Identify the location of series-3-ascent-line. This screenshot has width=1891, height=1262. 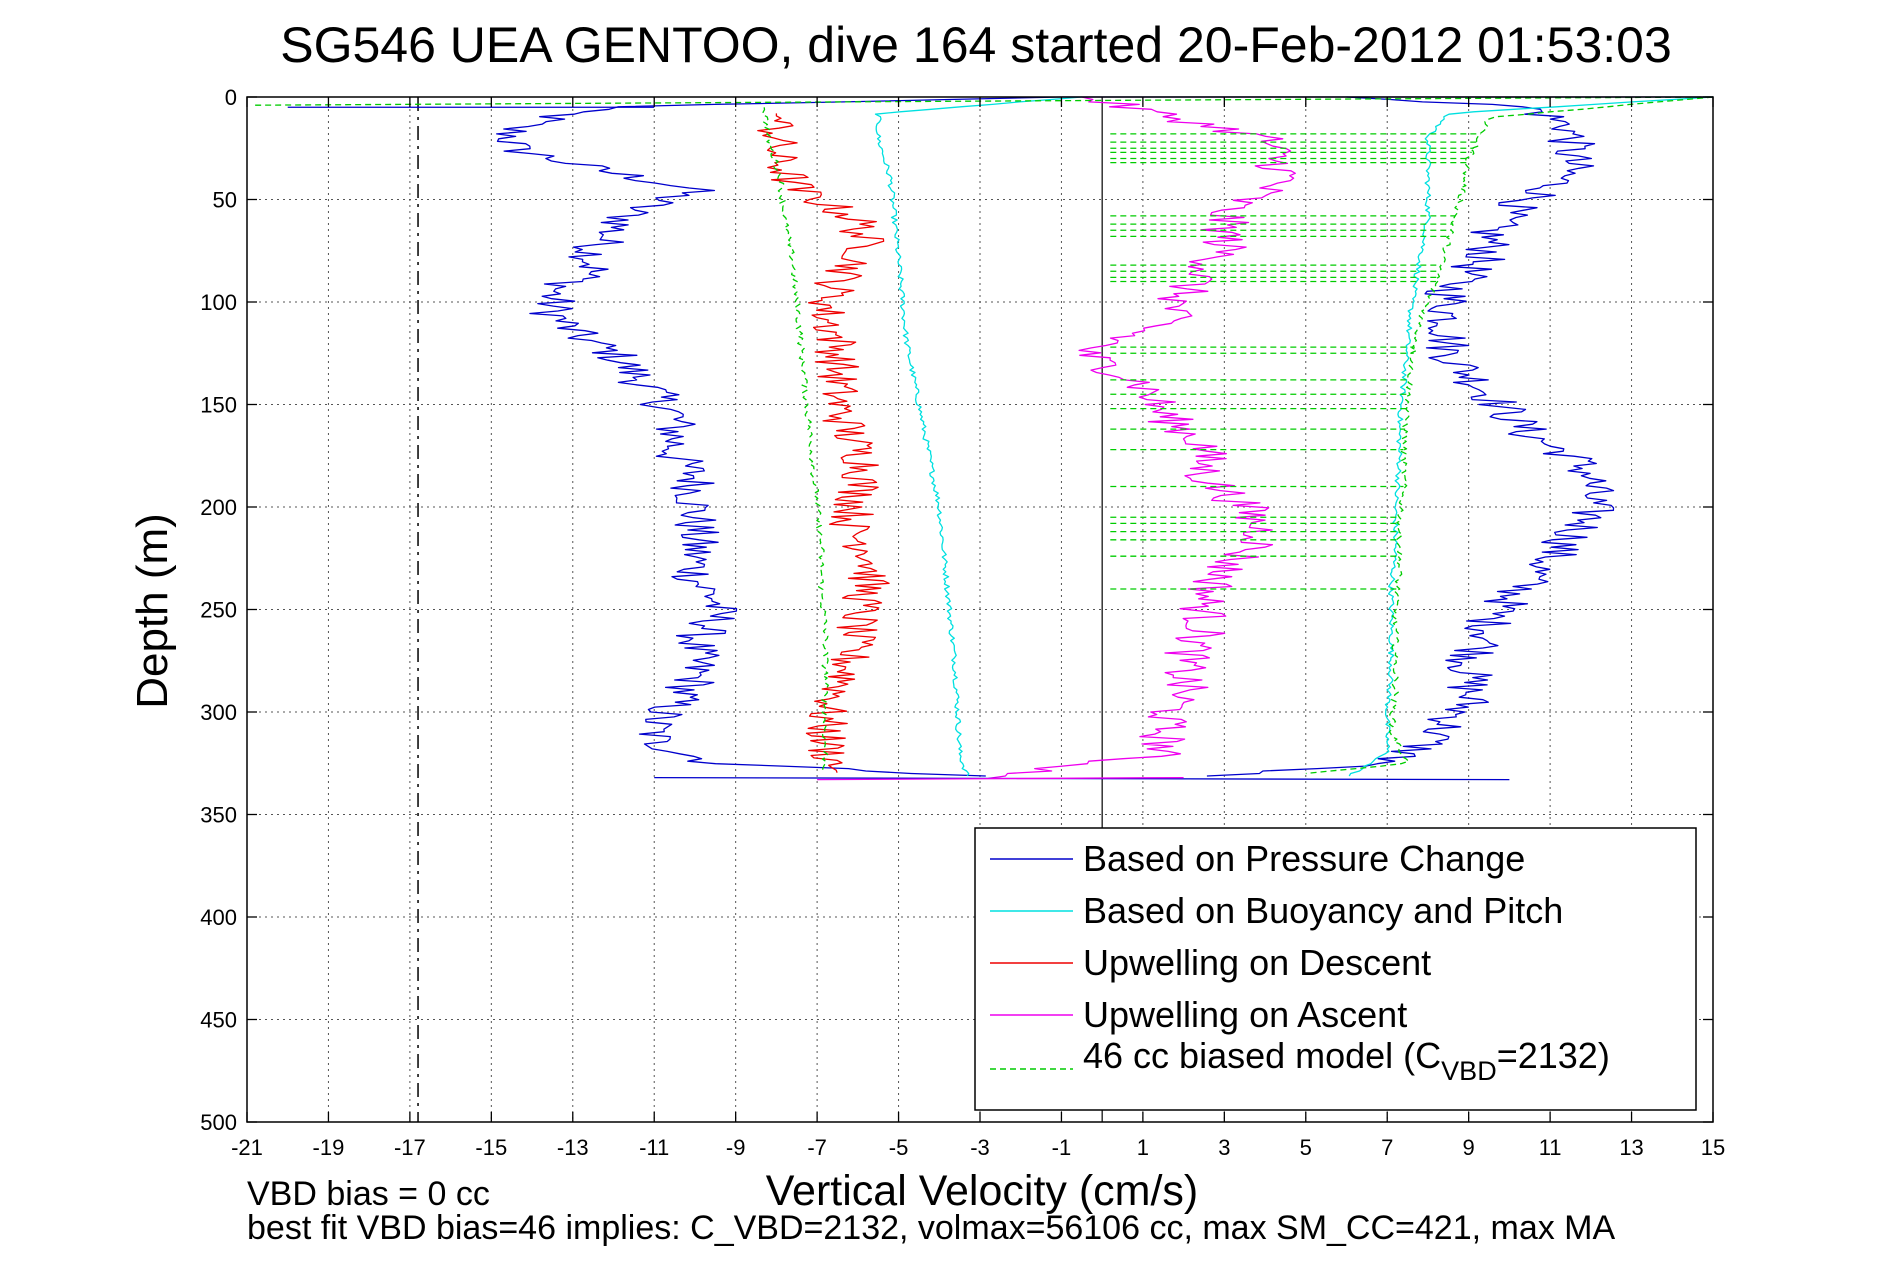
(1142, 438).